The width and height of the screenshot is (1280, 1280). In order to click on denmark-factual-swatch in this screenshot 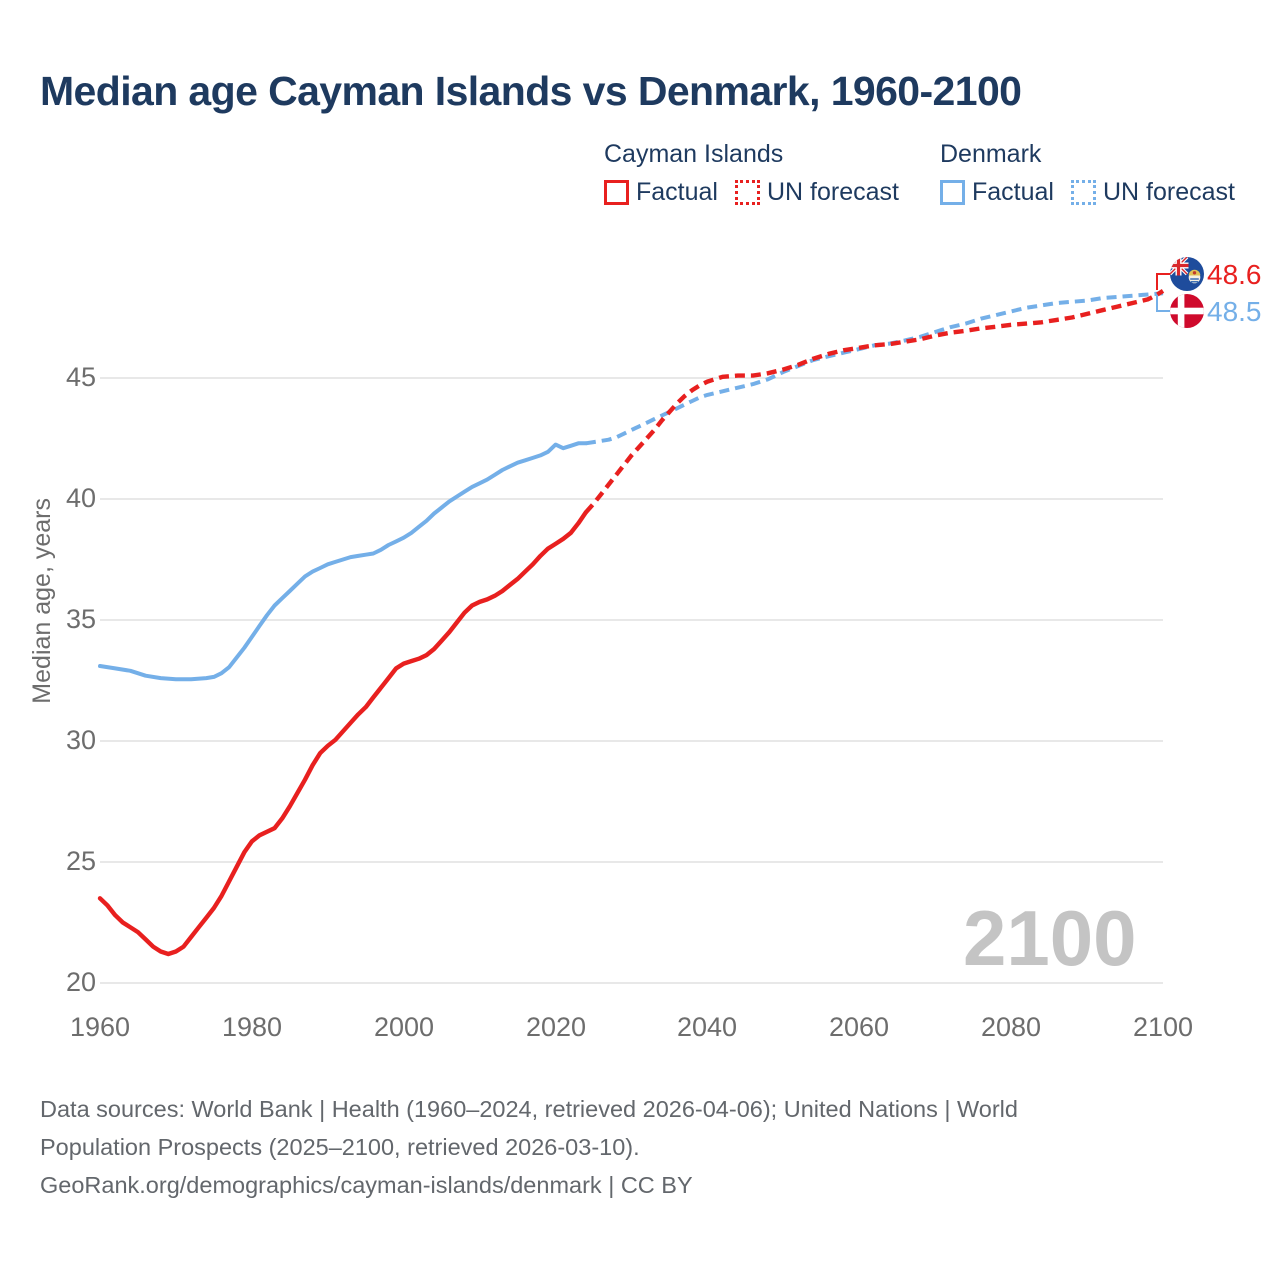, I will do `click(952, 192)`.